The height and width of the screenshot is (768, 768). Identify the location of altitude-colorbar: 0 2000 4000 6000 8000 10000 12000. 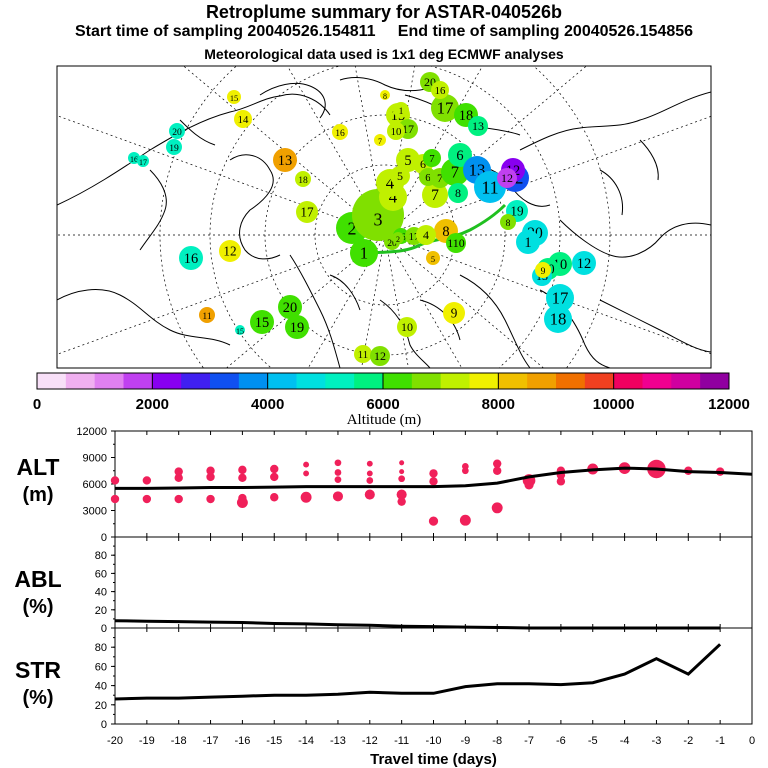
(391, 392).